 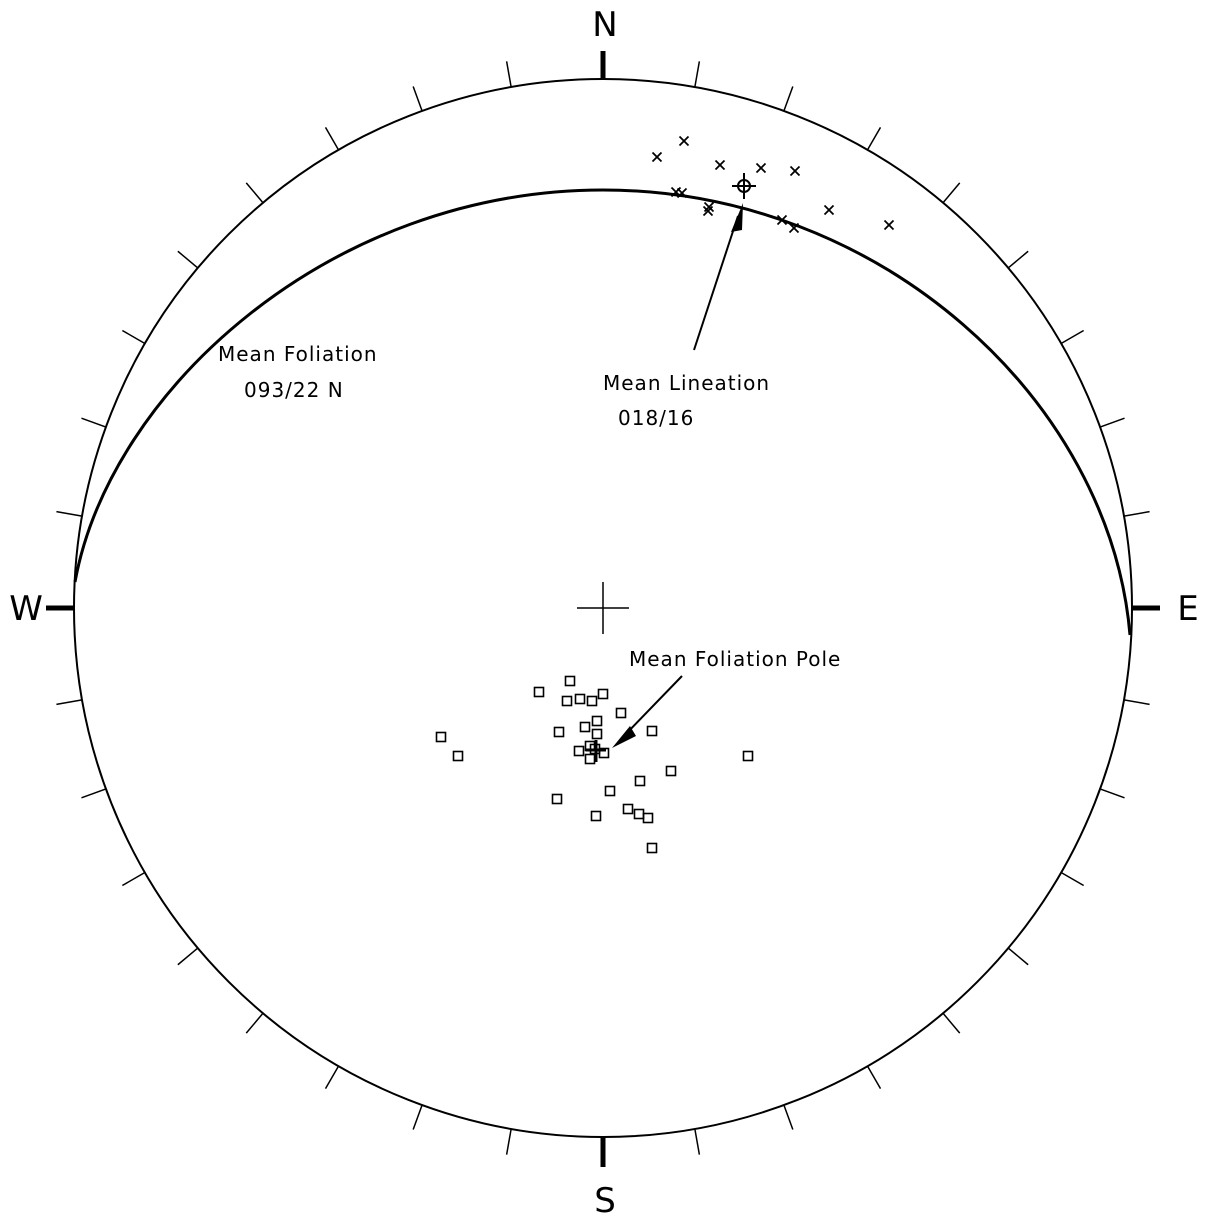 I want to click on mean-foliation-value: 093/22 N, so click(x=294, y=390).